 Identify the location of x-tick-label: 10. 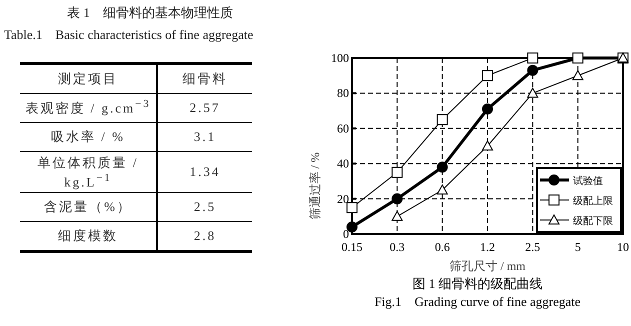
(623, 247).